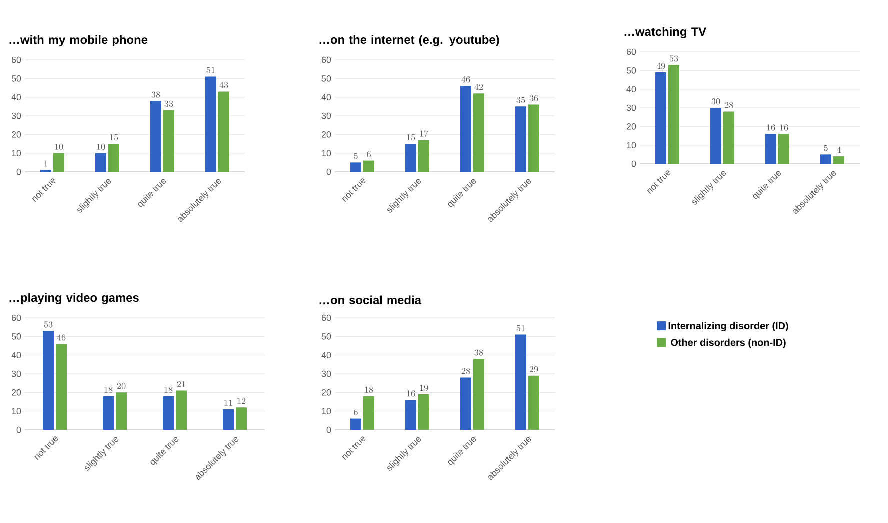 This screenshot has height=523, width=888. What do you see at coordinates (728, 327) in the screenshot?
I see `legend-label: Internalizing disorder (ID)` at bounding box center [728, 327].